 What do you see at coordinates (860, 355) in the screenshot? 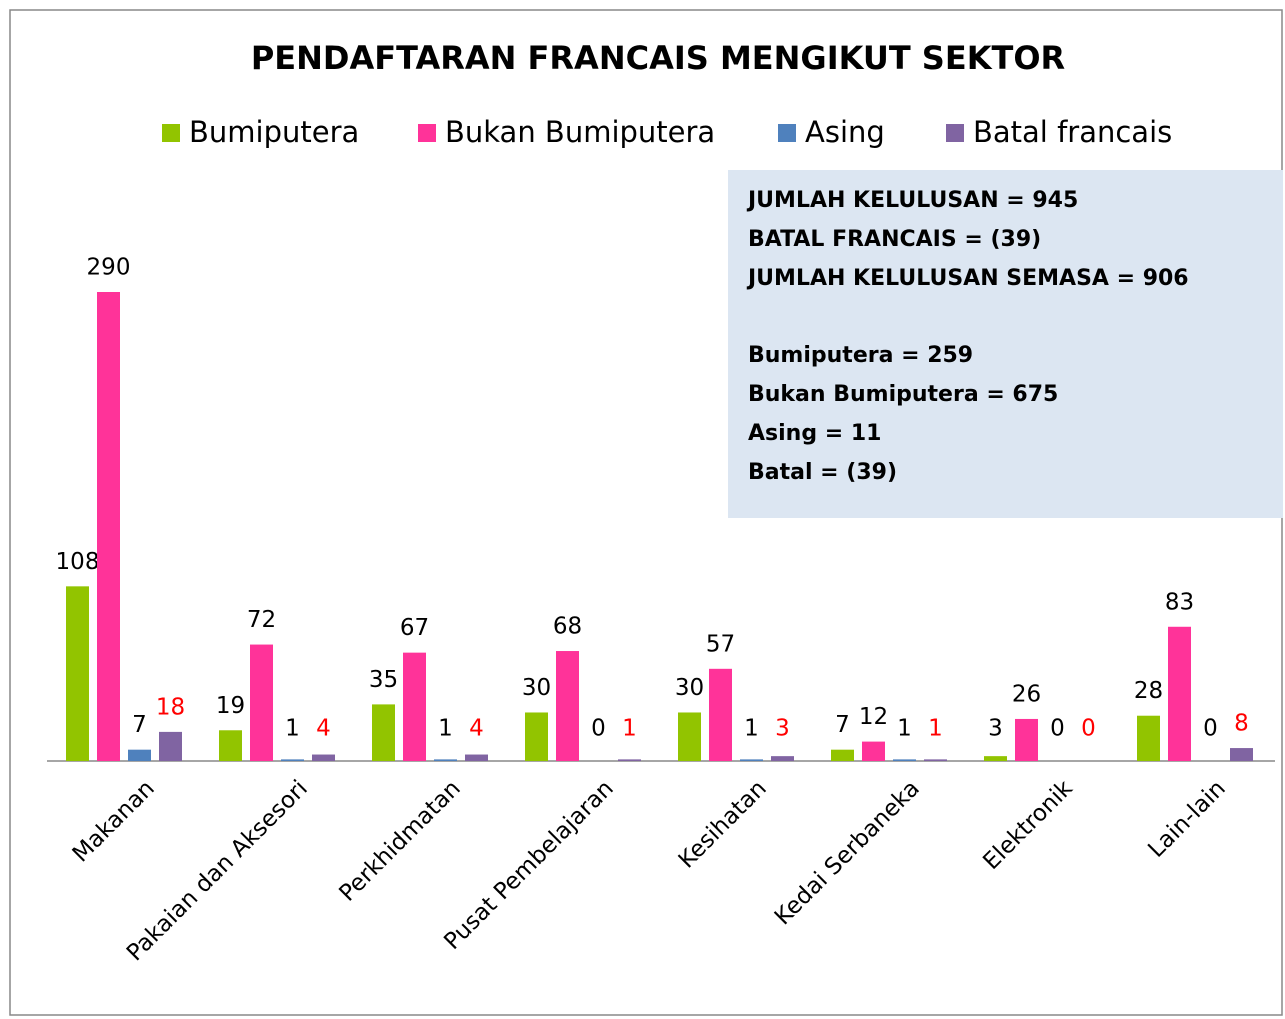
I see `info-line: Bumiputera = 259` at bounding box center [860, 355].